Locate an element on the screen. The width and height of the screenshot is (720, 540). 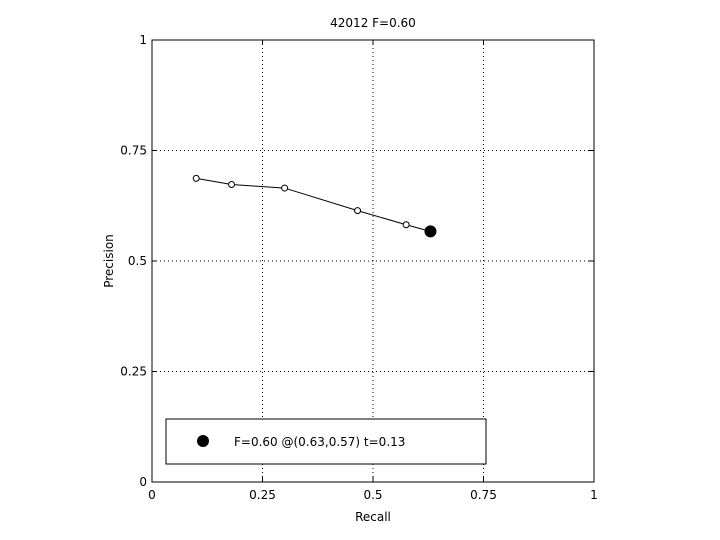
y-tick-label: 0.25 is located at coordinates (133, 372).